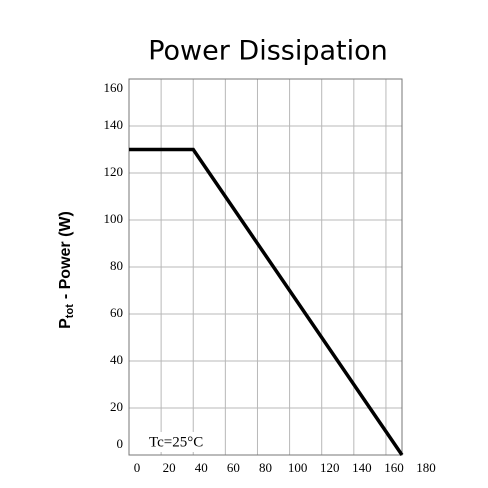 The image size is (488, 488). I want to click on x-tick-label: 60, so click(233, 467).